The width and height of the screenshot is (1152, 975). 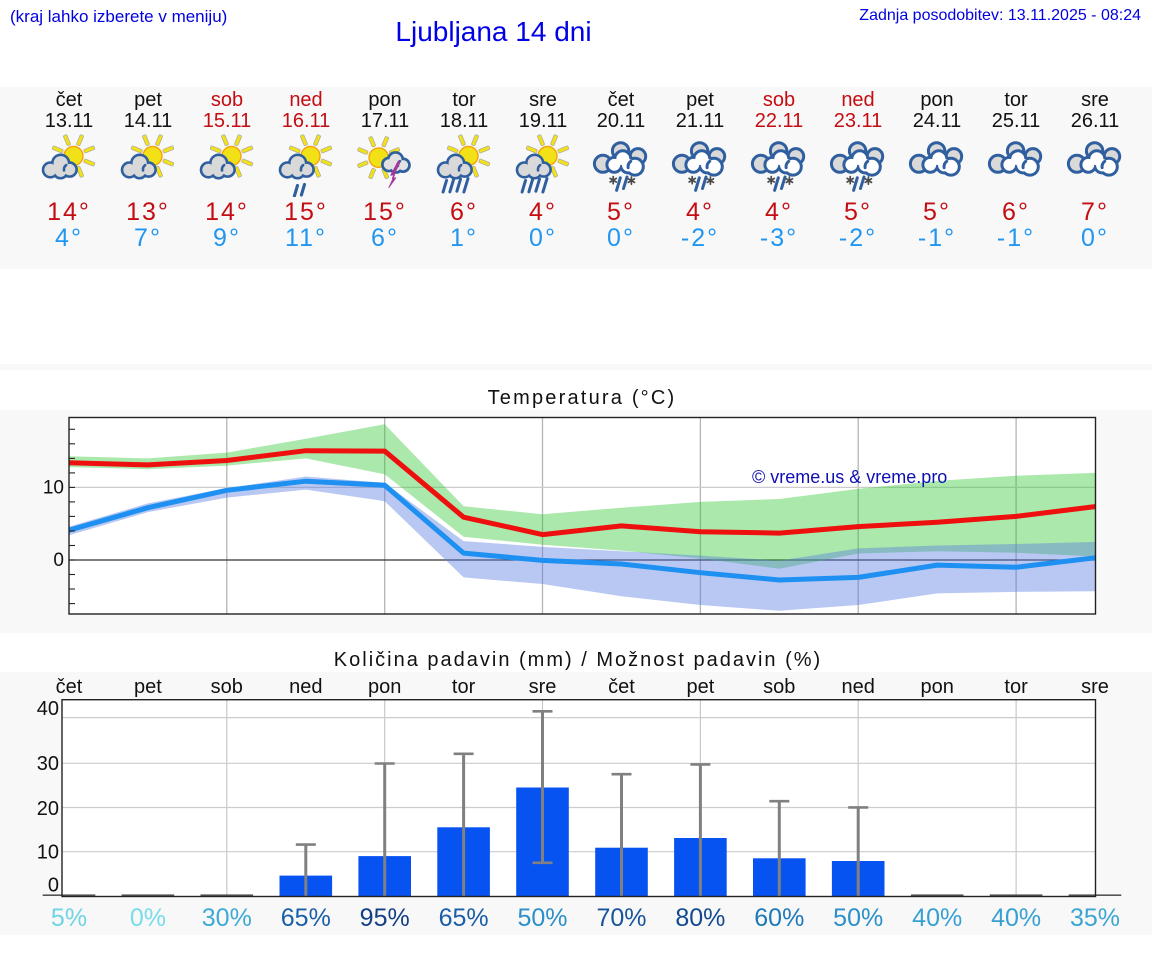 I want to click on svg-text: 5%, so click(x=69, y=918).